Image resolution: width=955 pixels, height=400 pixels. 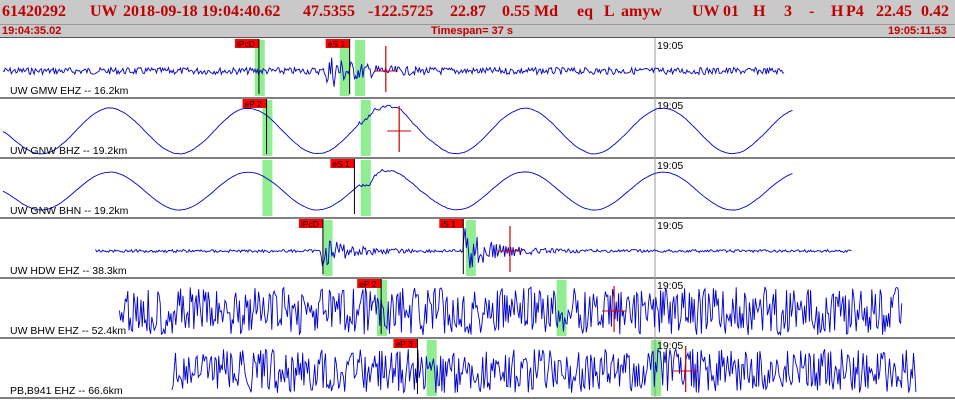 What do you see at coordinates (32, 31) in the screenshot?
I see `start-time: 19:04:35.02` at bounding box center [32, 31].